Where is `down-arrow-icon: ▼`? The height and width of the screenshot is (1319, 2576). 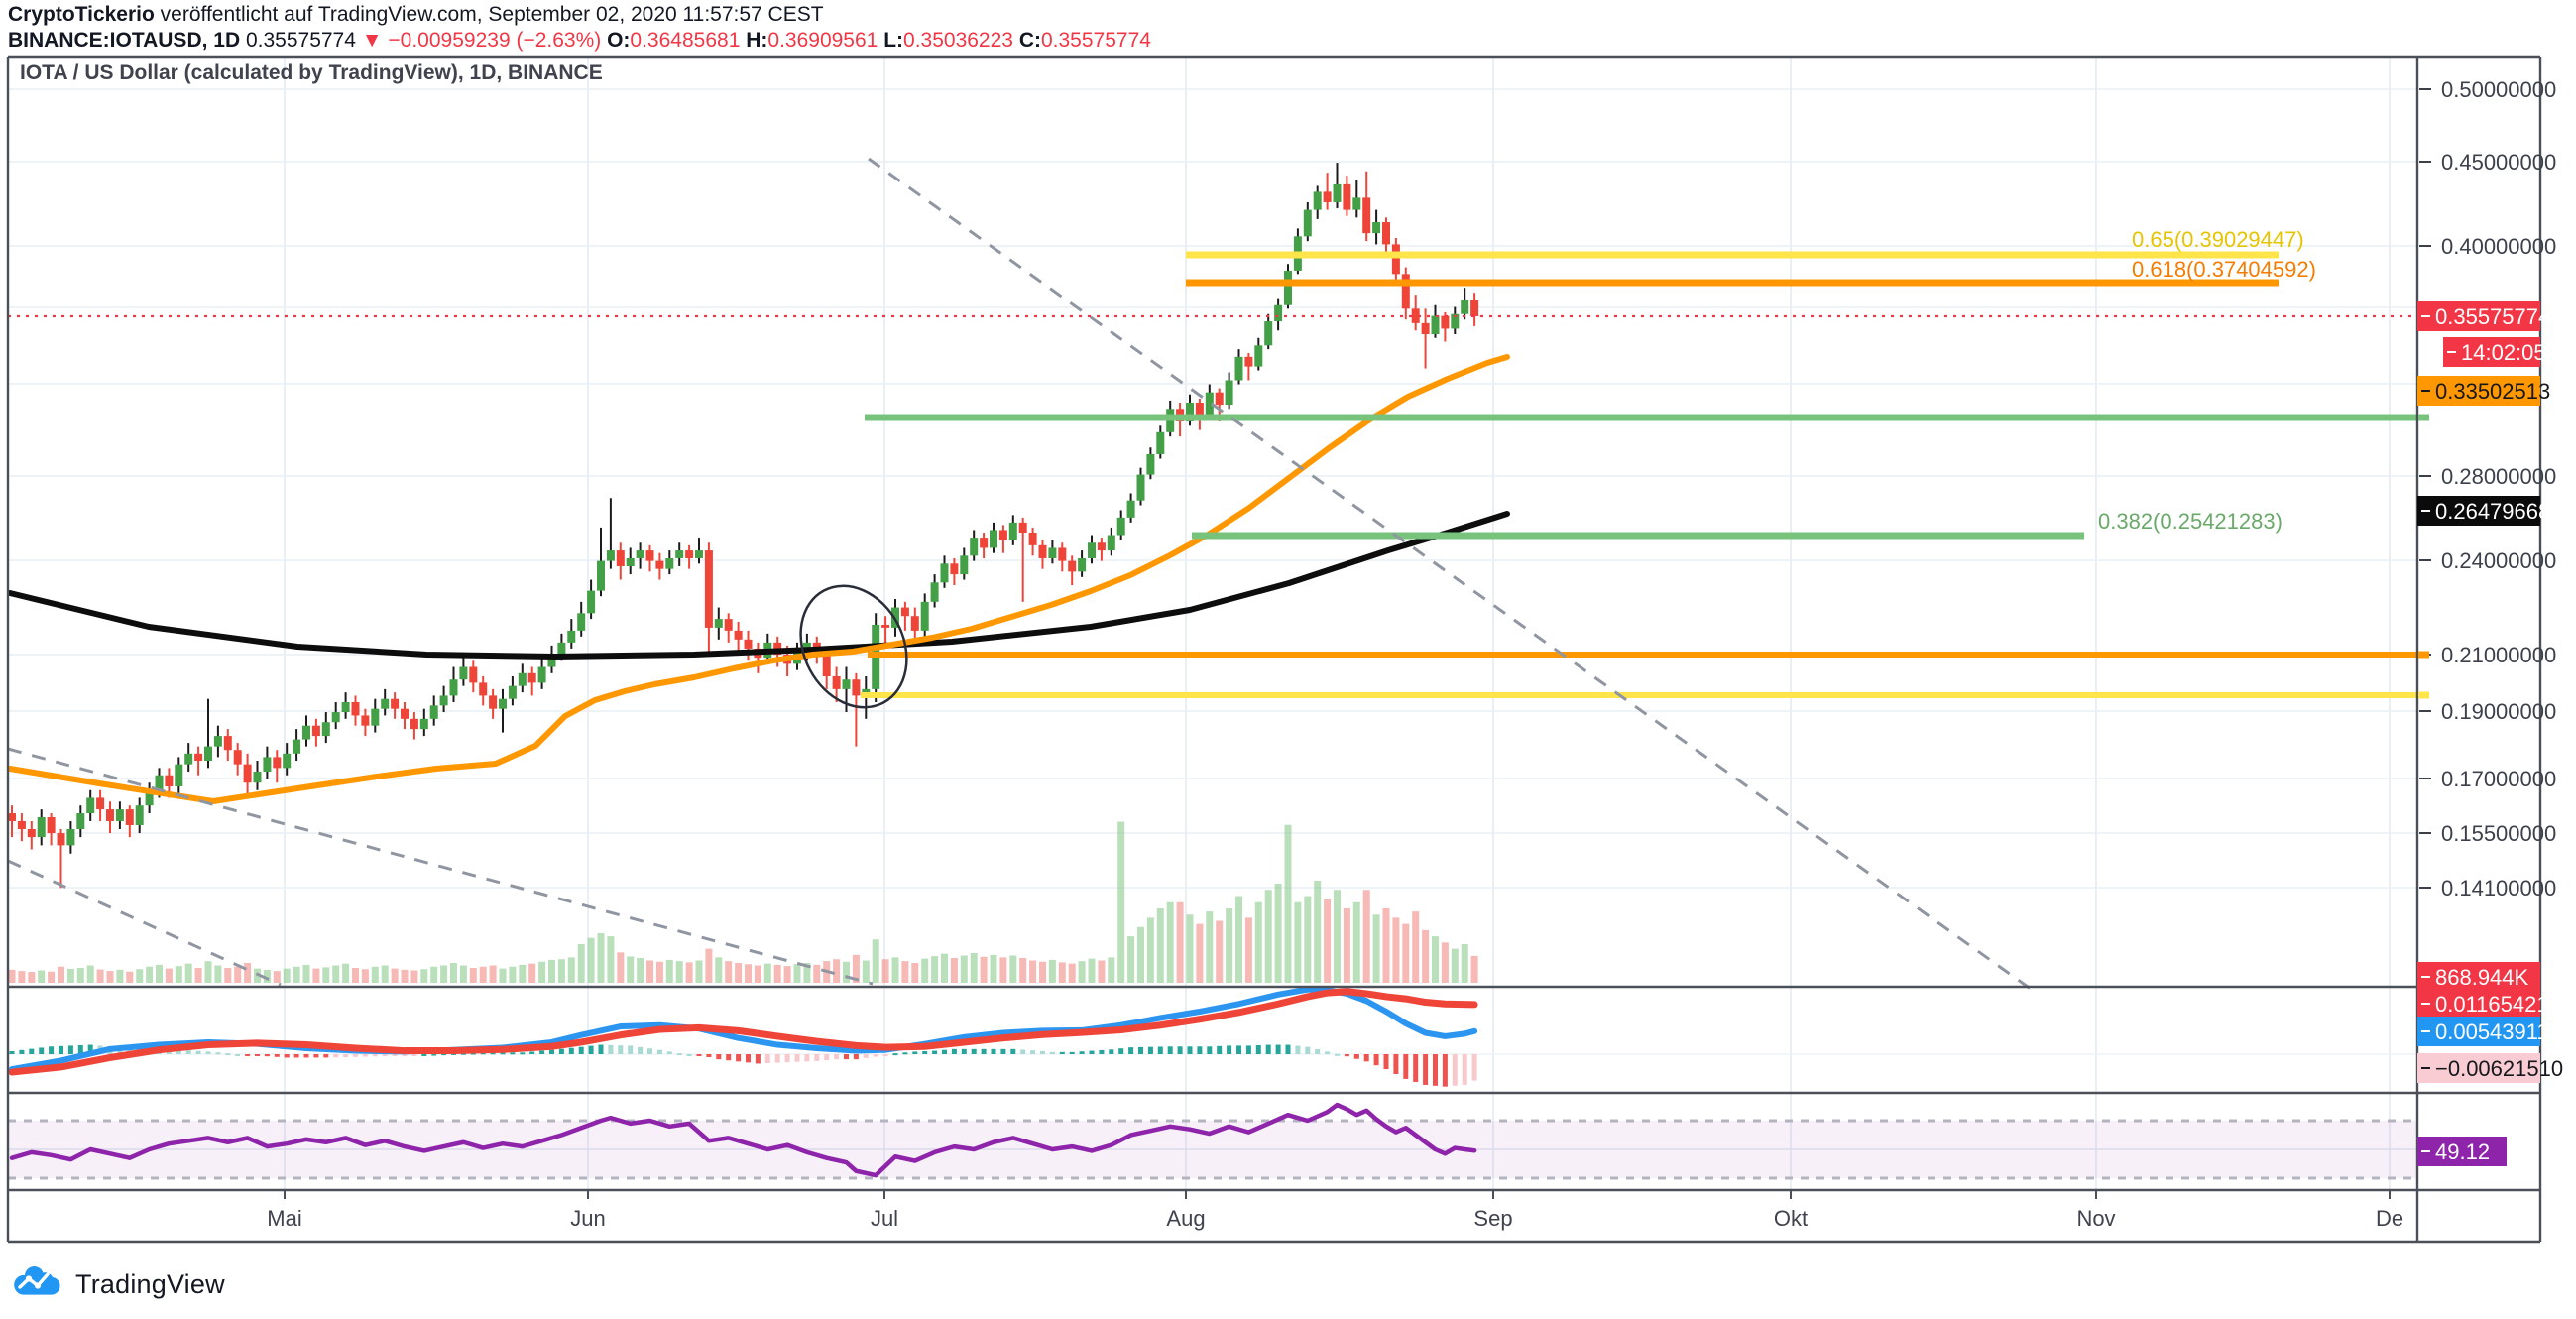
down-arrow-icon: ▼ is located at coordinates (372, 40).